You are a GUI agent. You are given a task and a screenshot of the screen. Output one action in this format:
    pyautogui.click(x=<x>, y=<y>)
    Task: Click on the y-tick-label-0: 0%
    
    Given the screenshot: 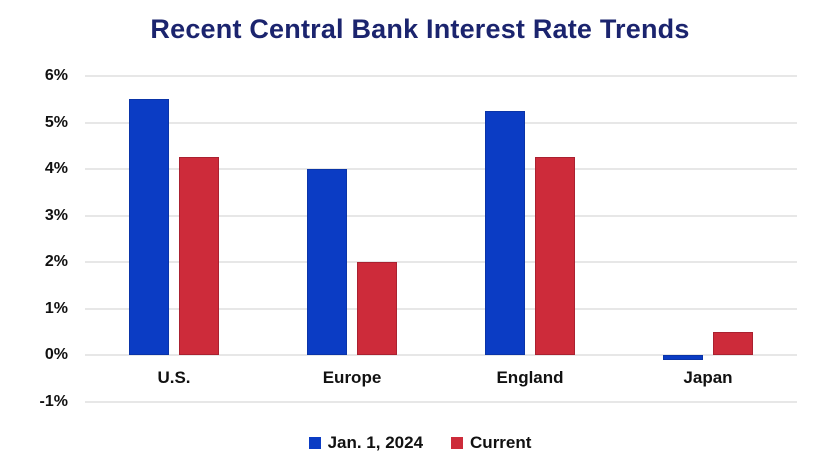 What is the action you would take?
    pyautogui.click(x=56, y=354)
    